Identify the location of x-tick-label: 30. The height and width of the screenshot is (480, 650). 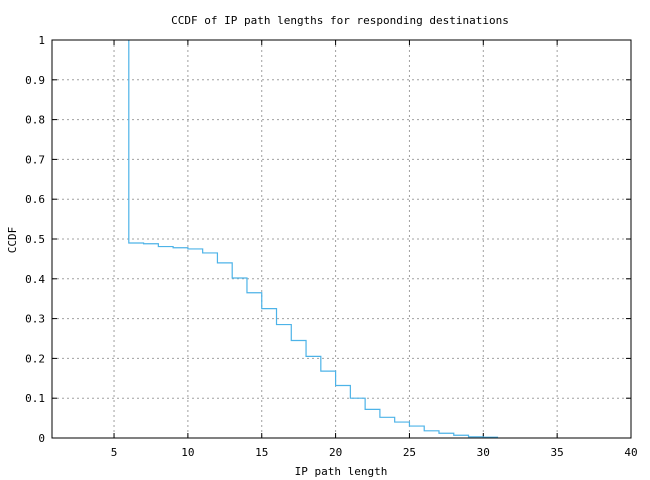
(483, 452).